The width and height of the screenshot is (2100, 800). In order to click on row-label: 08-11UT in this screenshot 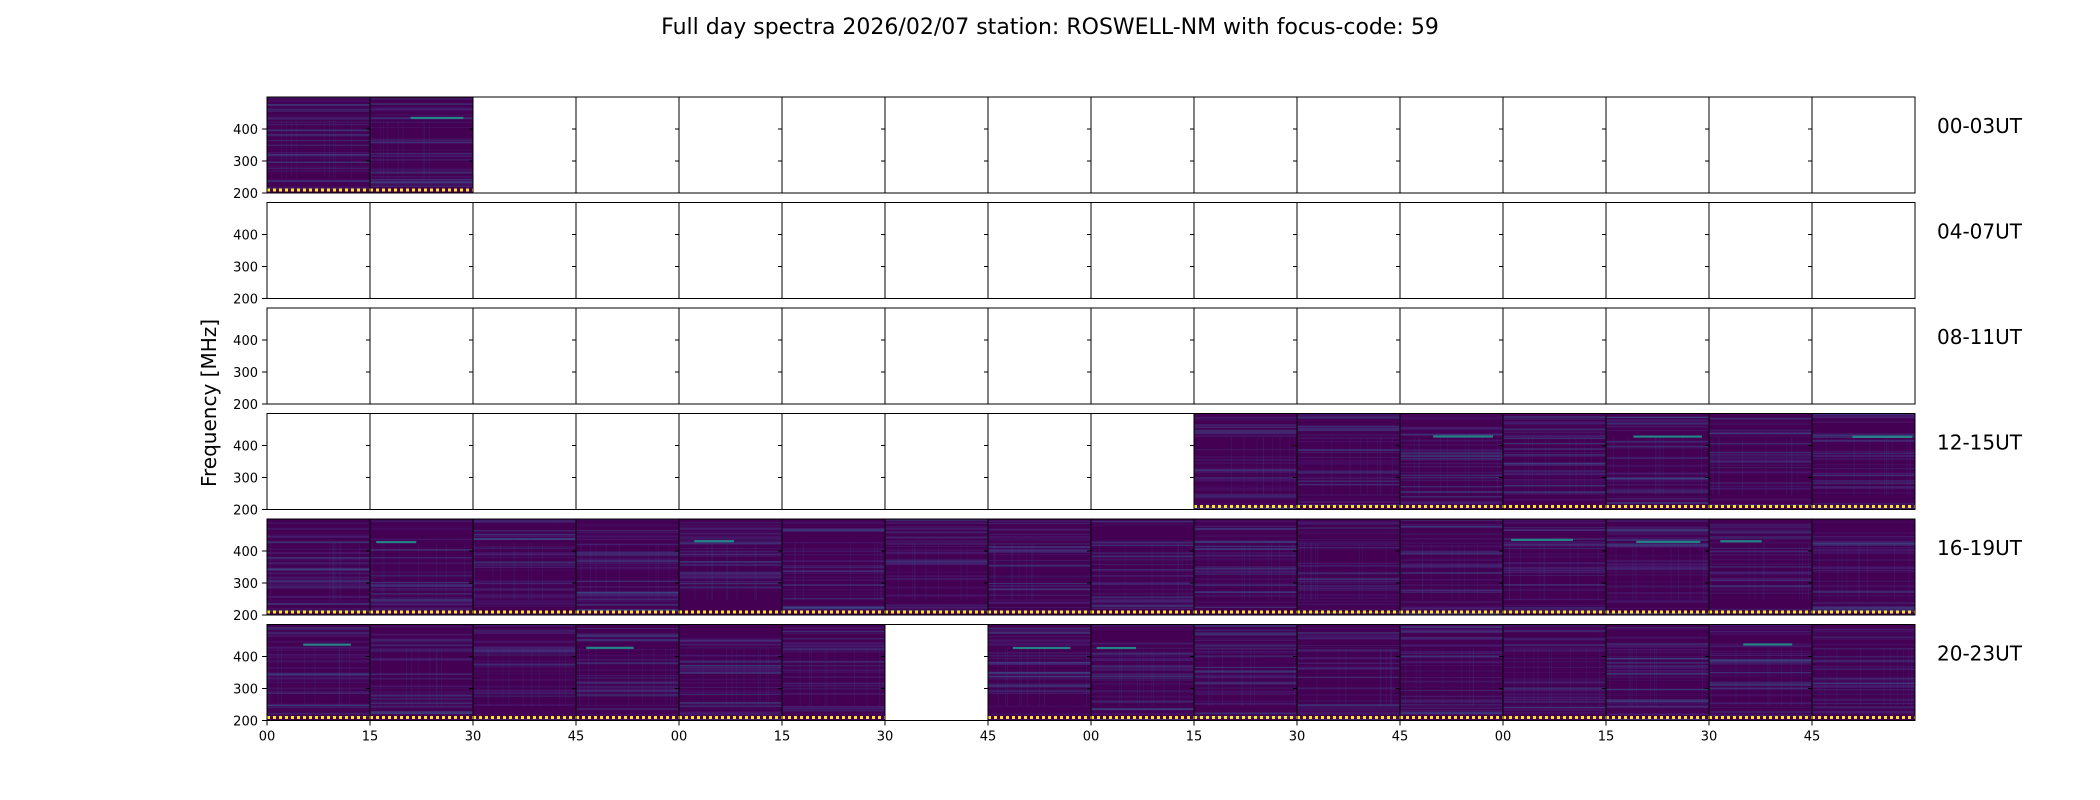, I will do `click(1980, 337)`.